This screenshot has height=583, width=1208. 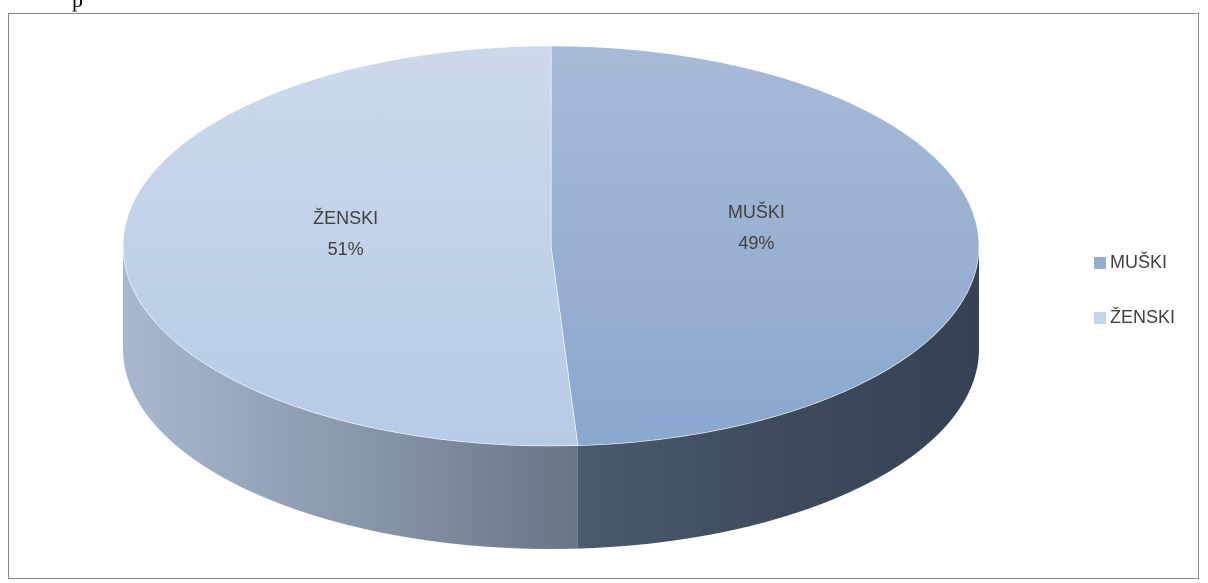 I want to click on slice-label-zenski: ŽENSKI, so click(x=345, y=218).